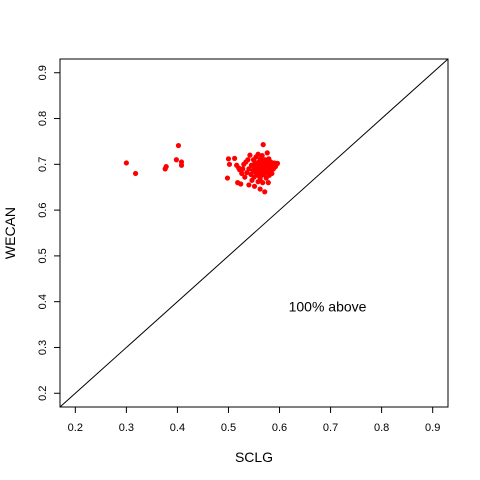  Describe the element at coordinates (126, 428) in the screenshot. I see `x-tick-label: 0.3` at that location.